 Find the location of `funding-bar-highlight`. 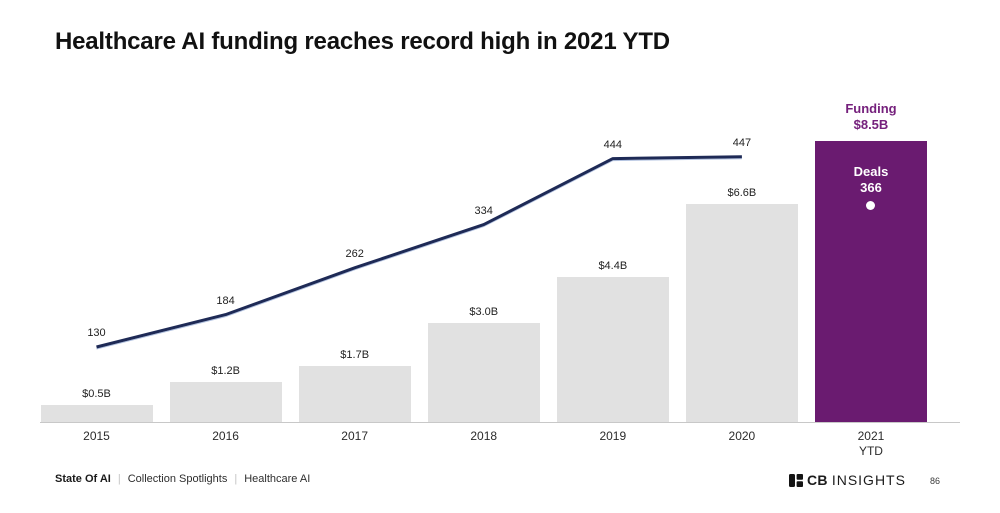

funding-bar-highlight is located at coordinates (870, 281).